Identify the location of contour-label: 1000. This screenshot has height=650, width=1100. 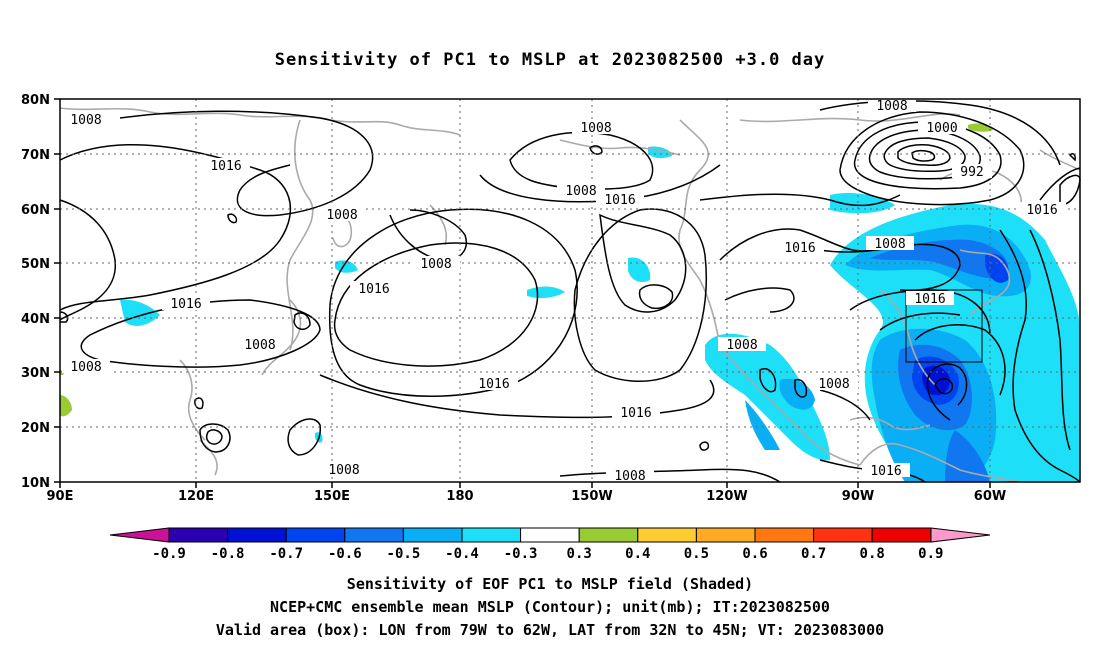
(941, 128).